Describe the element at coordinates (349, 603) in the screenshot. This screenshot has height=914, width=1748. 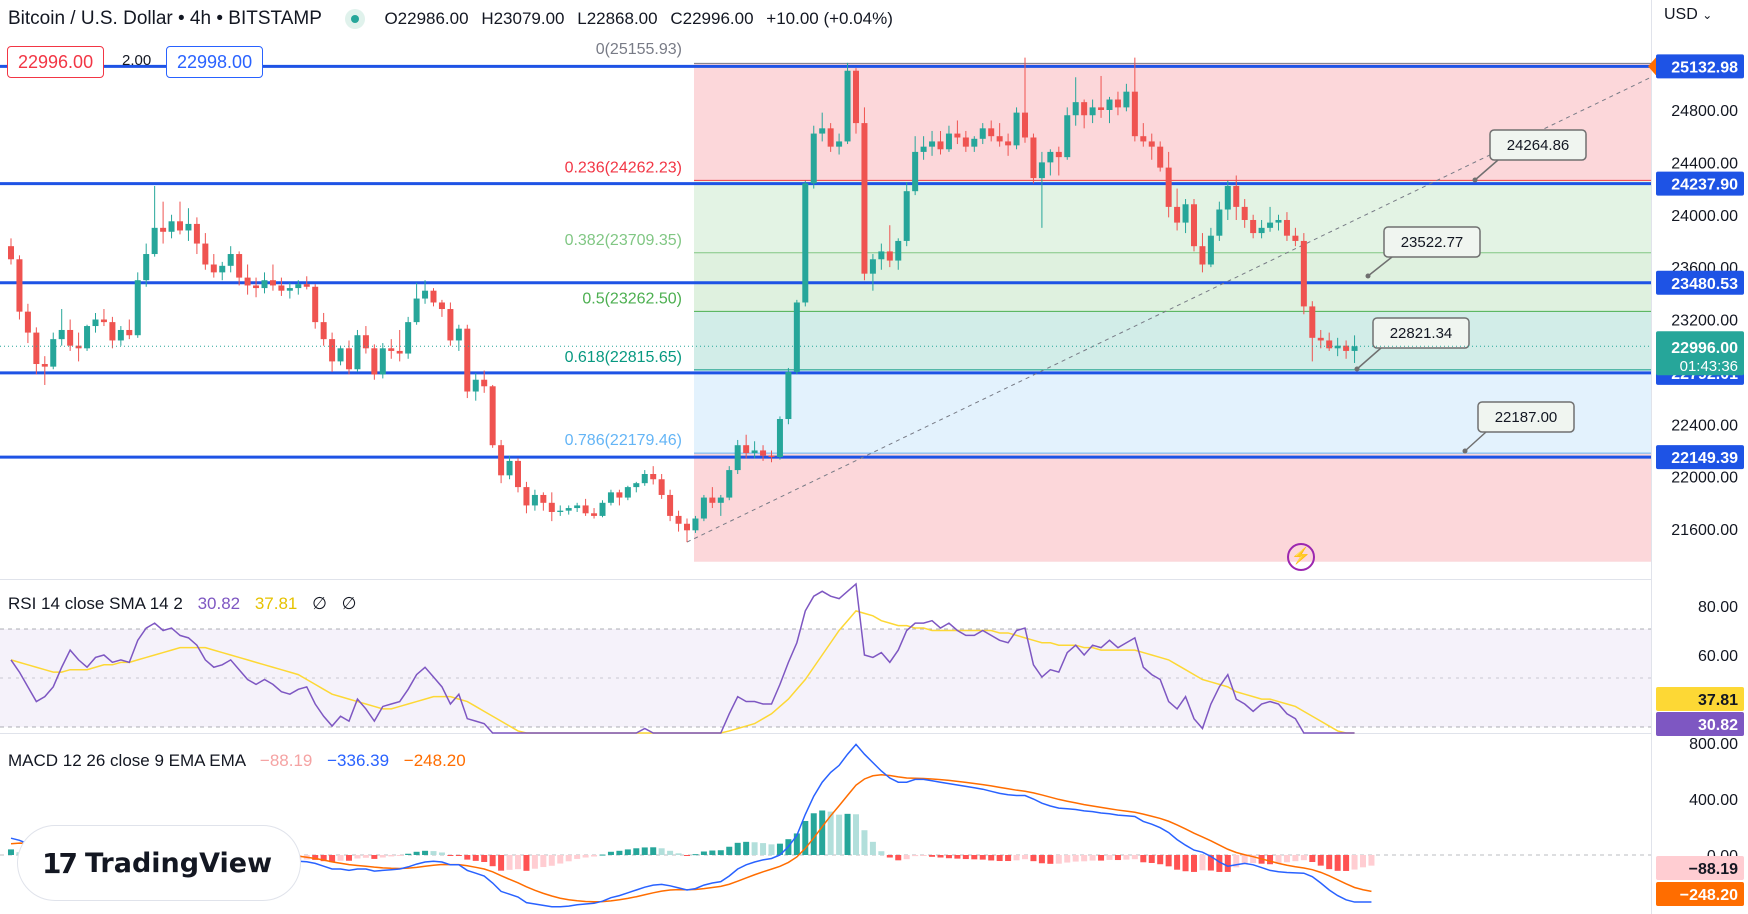
I see `rsi-extra-2: ∅` at that location.